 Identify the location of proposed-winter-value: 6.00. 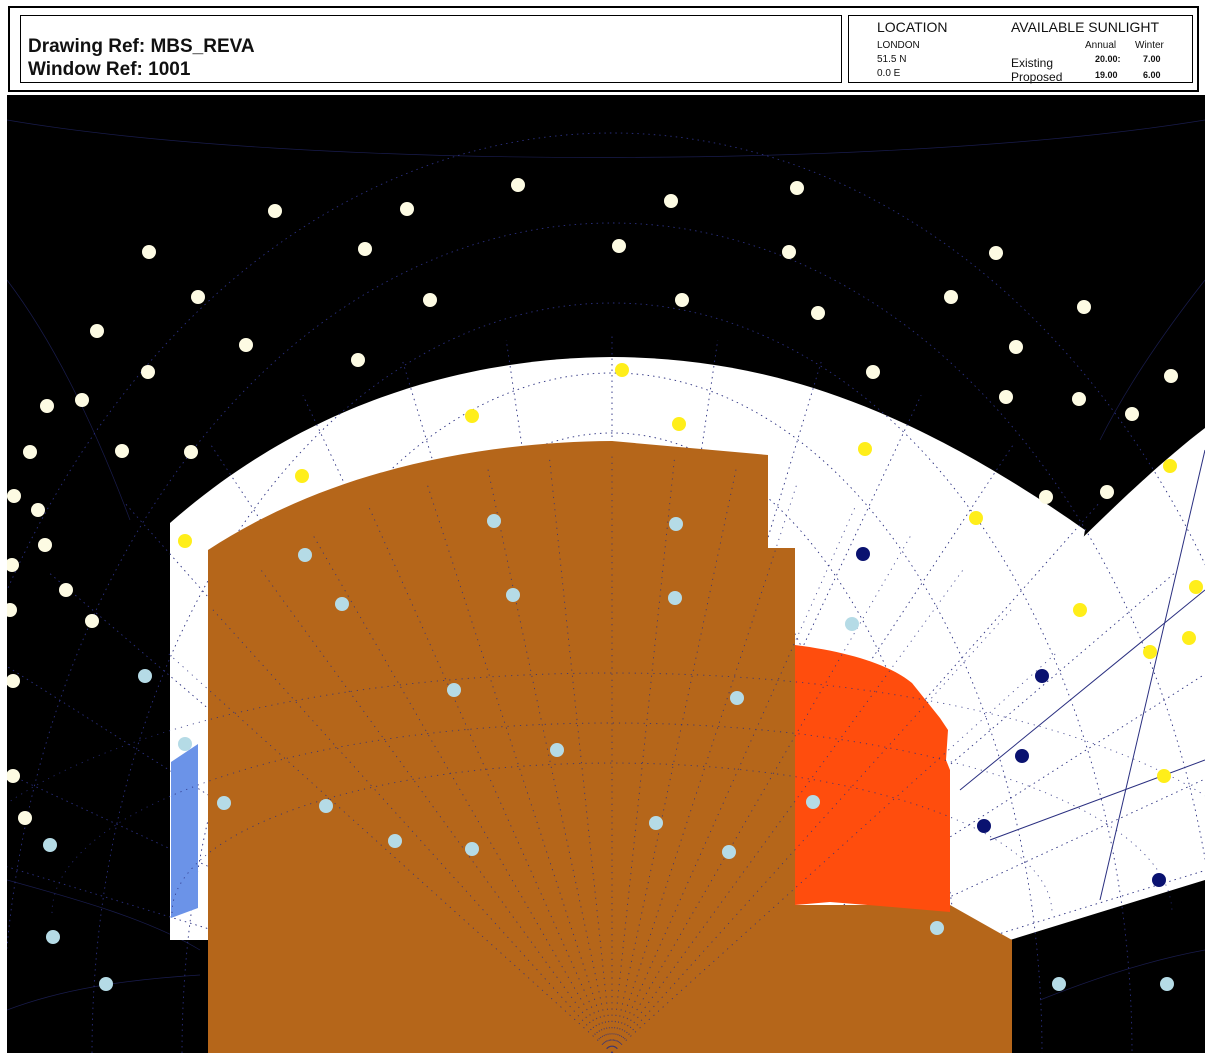
(1152, 75).